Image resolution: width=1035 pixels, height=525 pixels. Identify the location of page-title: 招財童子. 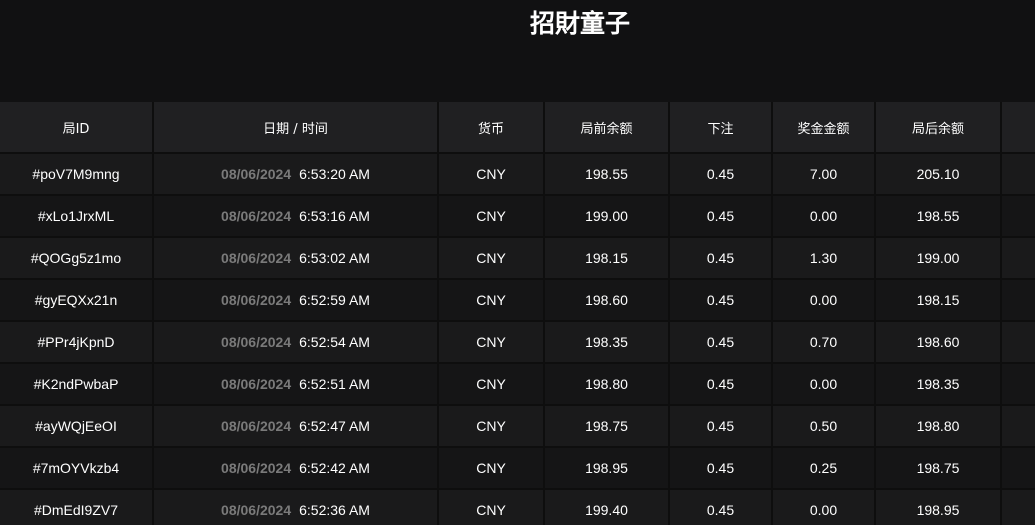
(579, 23).